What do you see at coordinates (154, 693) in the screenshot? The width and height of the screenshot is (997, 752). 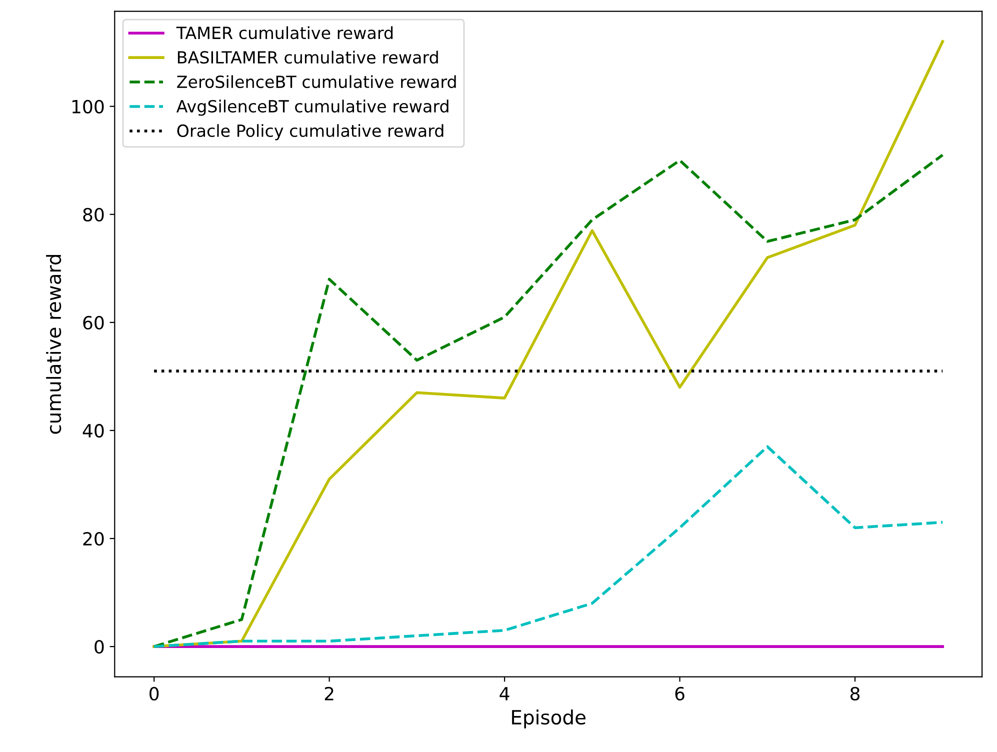 I see `x-tick-label: 0` at bounding box center [154, 693].